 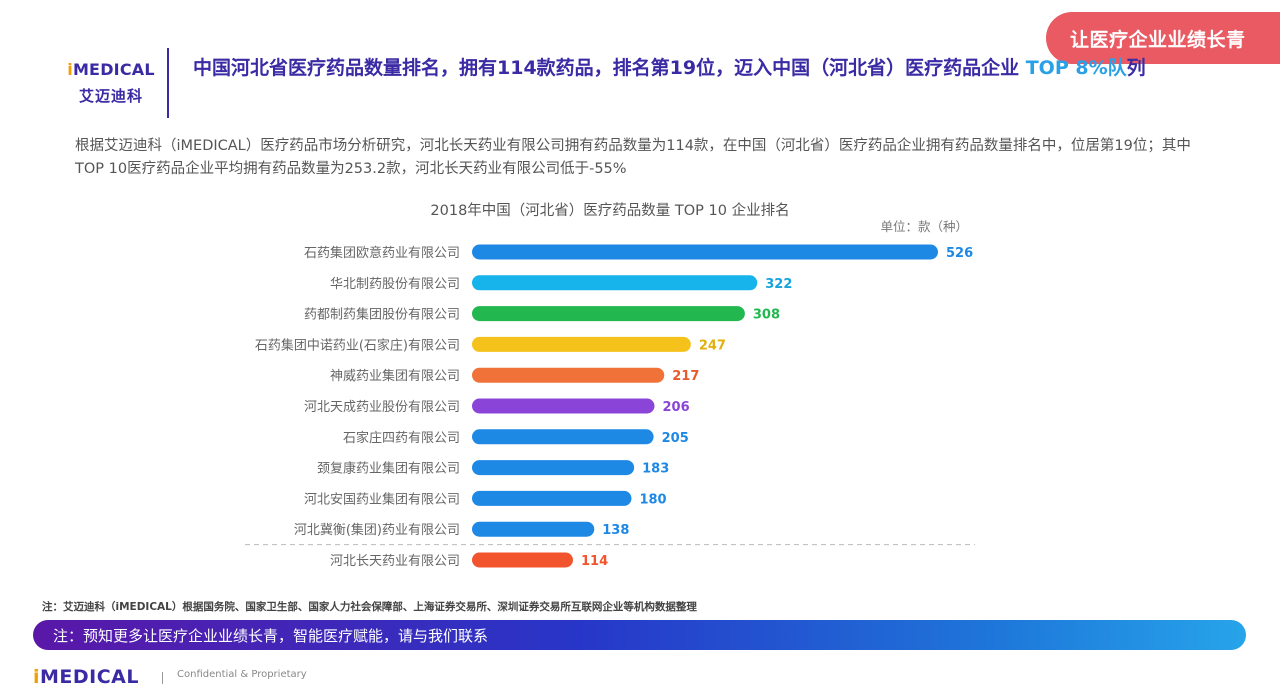 What do you see at coordinates (1163, 38) in the screenshot?
I see `slogan-badge: 让医疗企业业绩长青` at bounding box center [1163, 38].